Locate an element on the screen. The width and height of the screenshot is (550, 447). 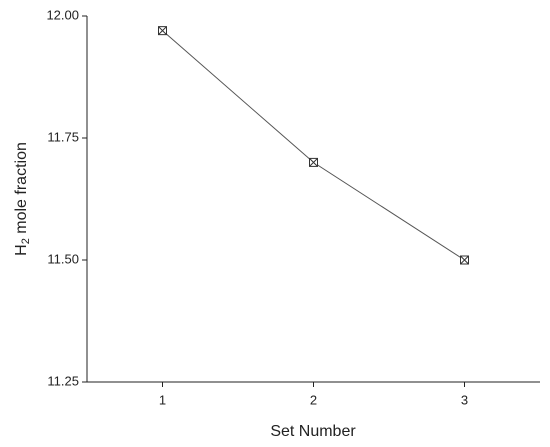
y-tick-label: 11.25 is located at coordinates (63, 380).